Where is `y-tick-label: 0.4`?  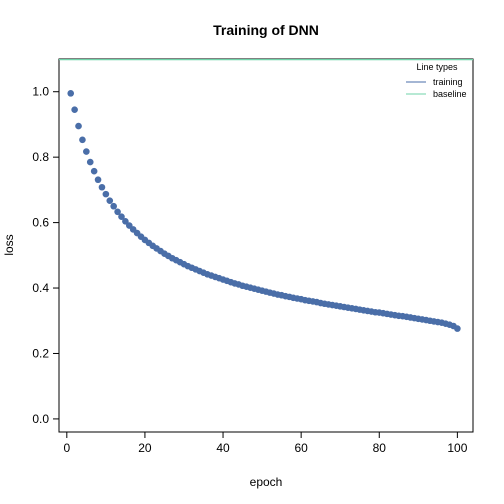 y-tick-label: 0.4 is located at coordinates (40, 288).